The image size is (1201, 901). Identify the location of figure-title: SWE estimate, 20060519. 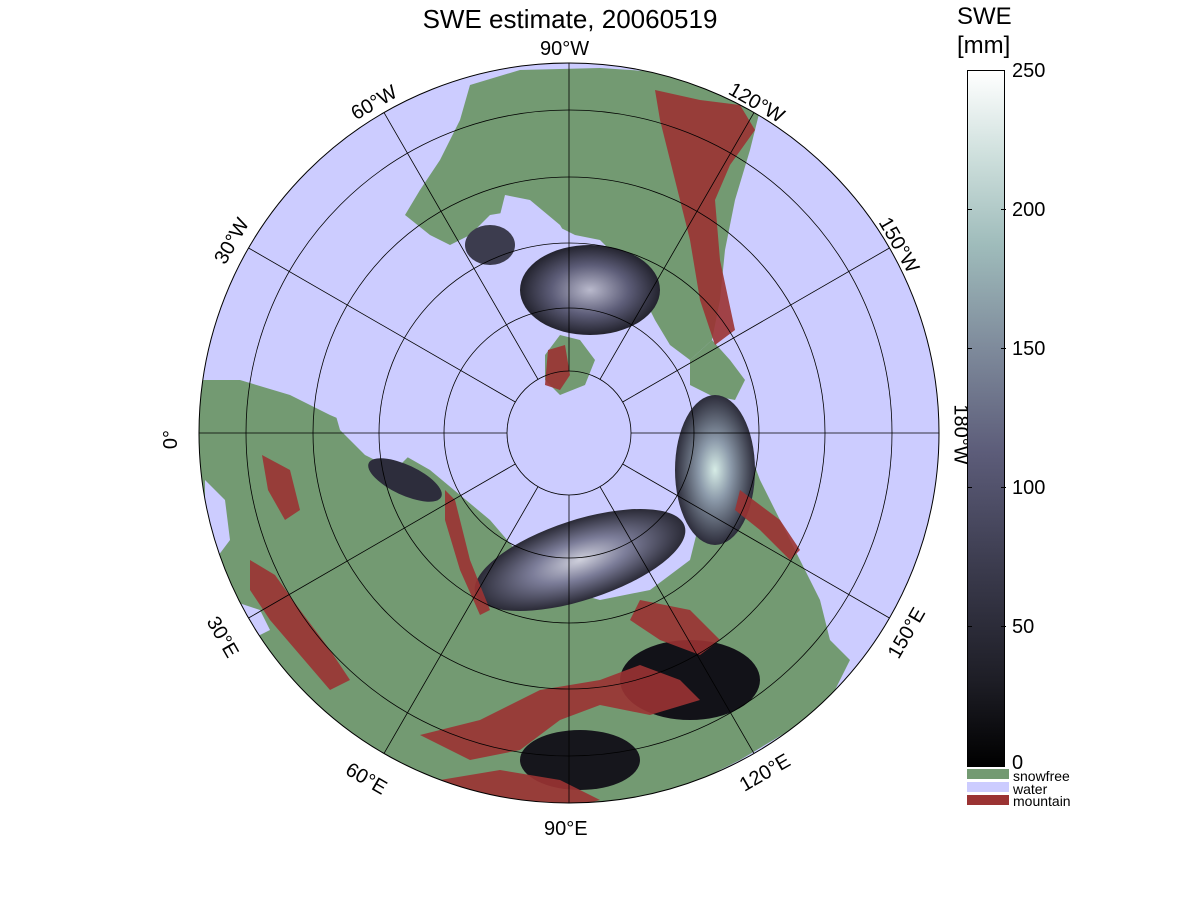
(570, 19).